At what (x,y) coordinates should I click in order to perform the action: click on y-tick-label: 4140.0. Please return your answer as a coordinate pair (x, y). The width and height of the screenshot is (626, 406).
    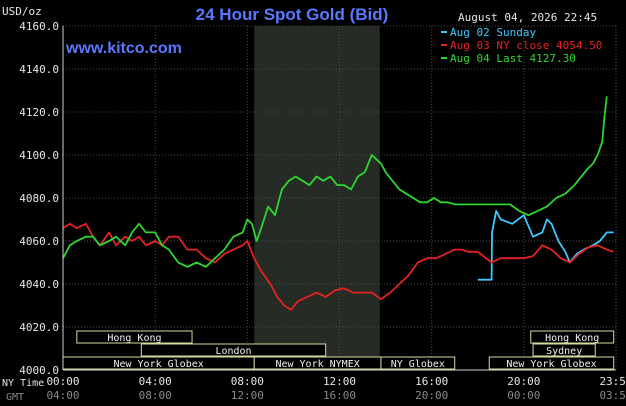
    Looking at the image, I should click on (39, 69).